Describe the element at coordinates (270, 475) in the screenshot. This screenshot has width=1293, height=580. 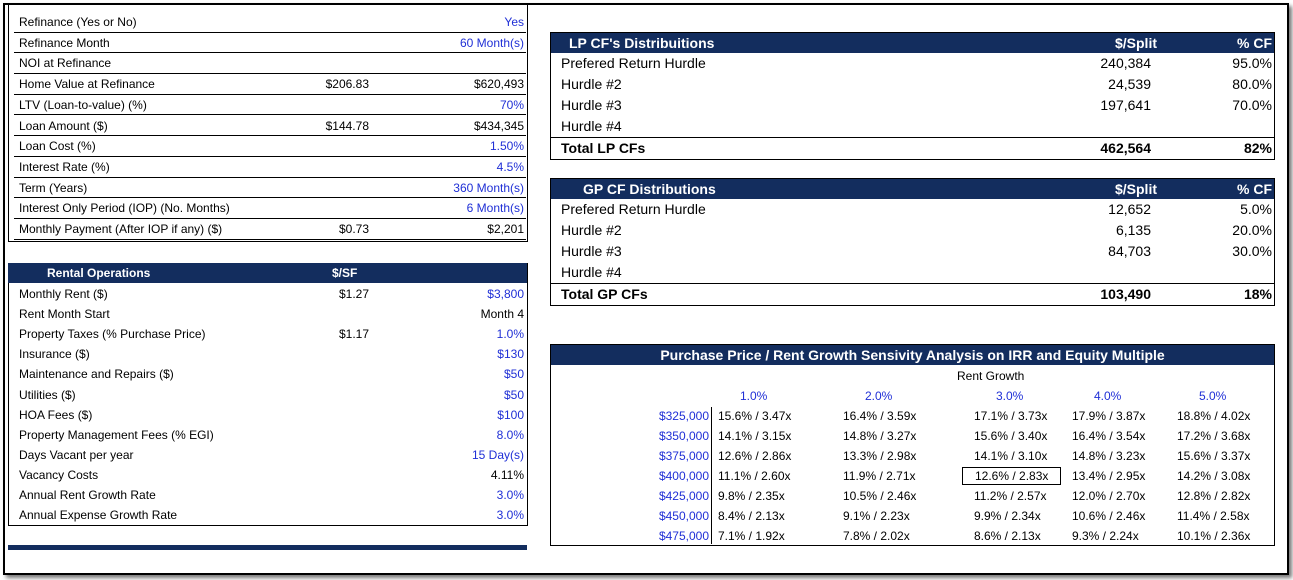
I see `rental-row: Vacancy Costs 4.11%` at that location.